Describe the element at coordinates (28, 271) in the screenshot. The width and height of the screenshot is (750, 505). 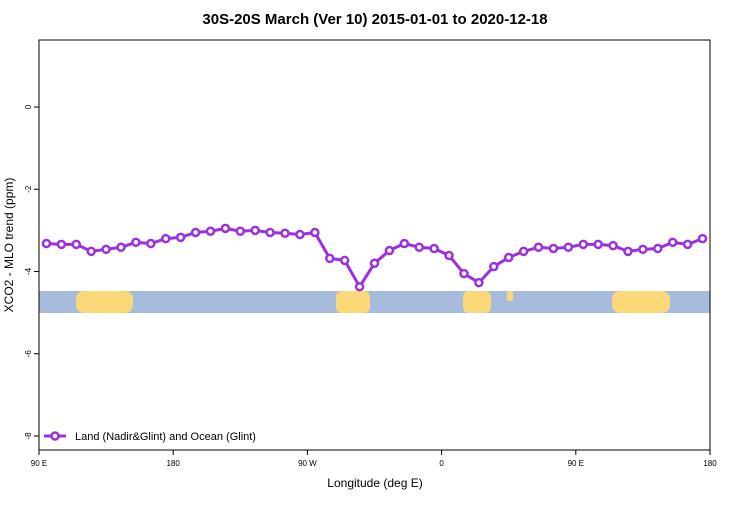
I see `y-tick-label: -4` at that location.